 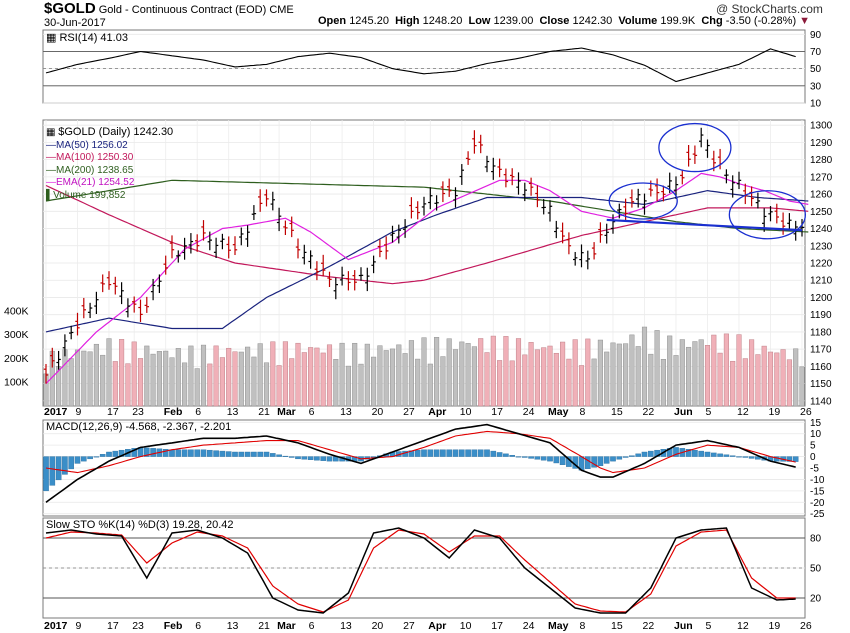 I want to click on price-tick-label: 1170, so click(x=821, y=350).